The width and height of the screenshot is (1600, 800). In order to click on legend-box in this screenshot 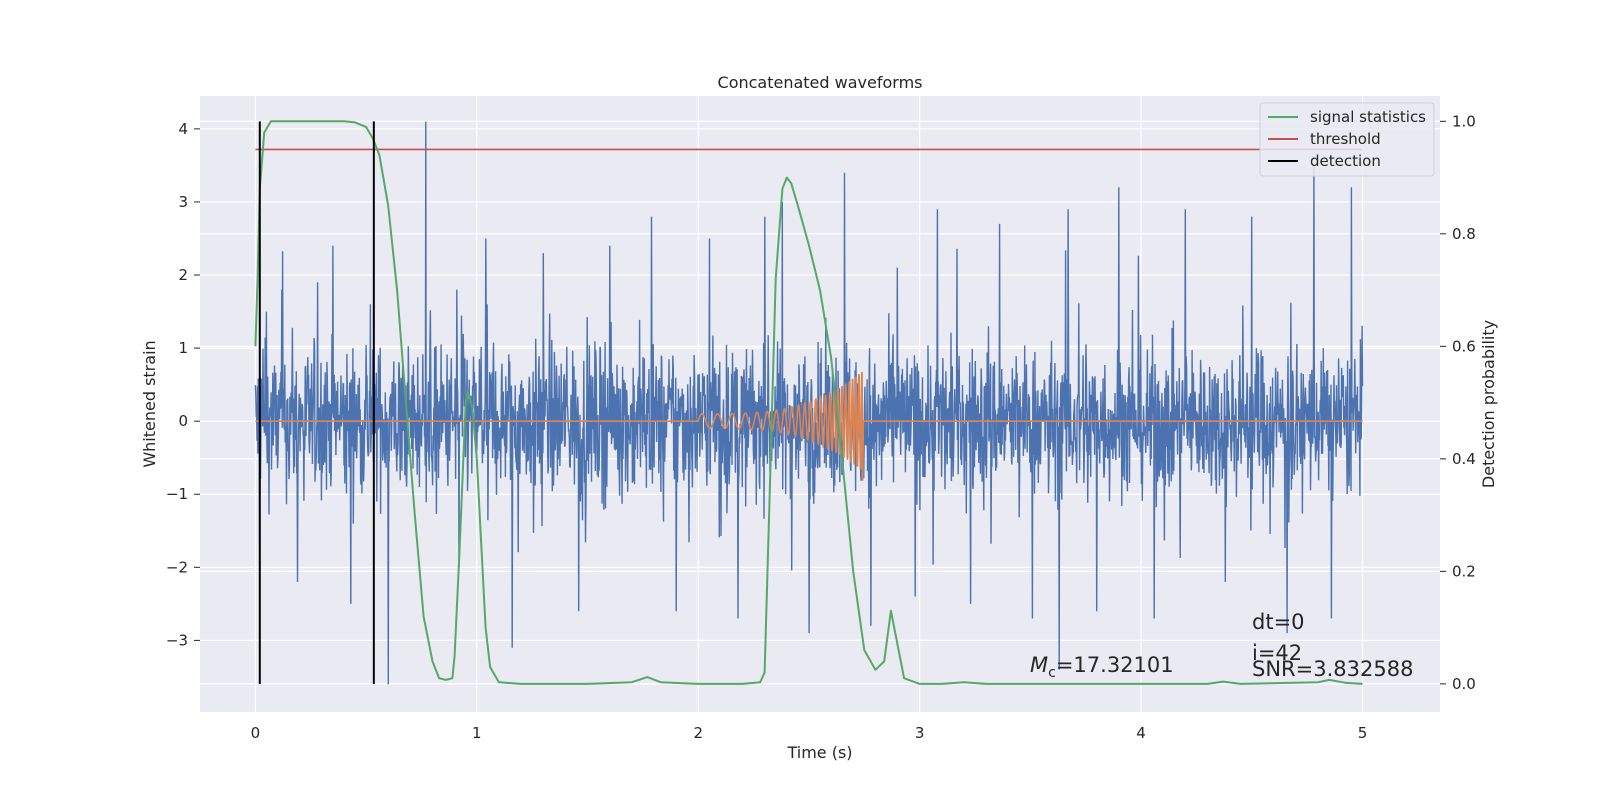, I will do `click(1347, 139)`.